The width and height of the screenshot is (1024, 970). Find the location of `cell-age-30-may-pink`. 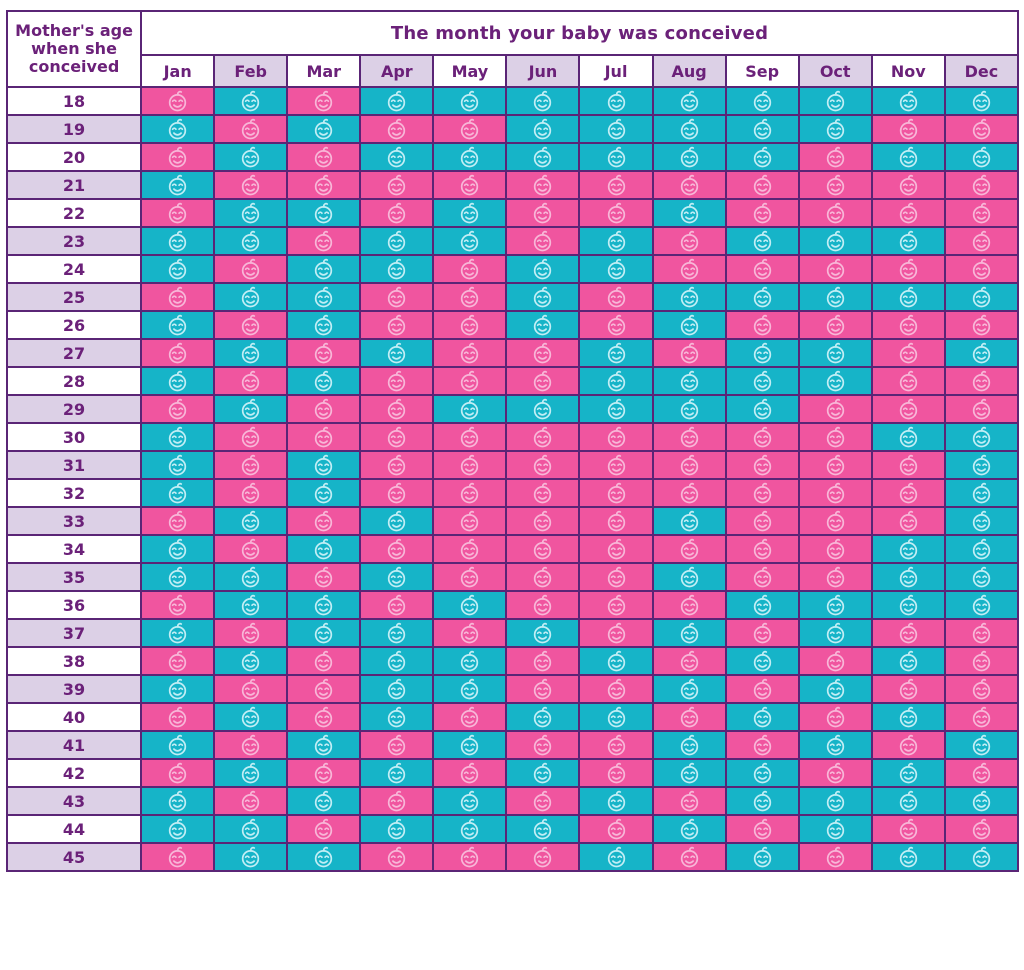

cell-age-30-may-pink is located at coordinates (470, 437).